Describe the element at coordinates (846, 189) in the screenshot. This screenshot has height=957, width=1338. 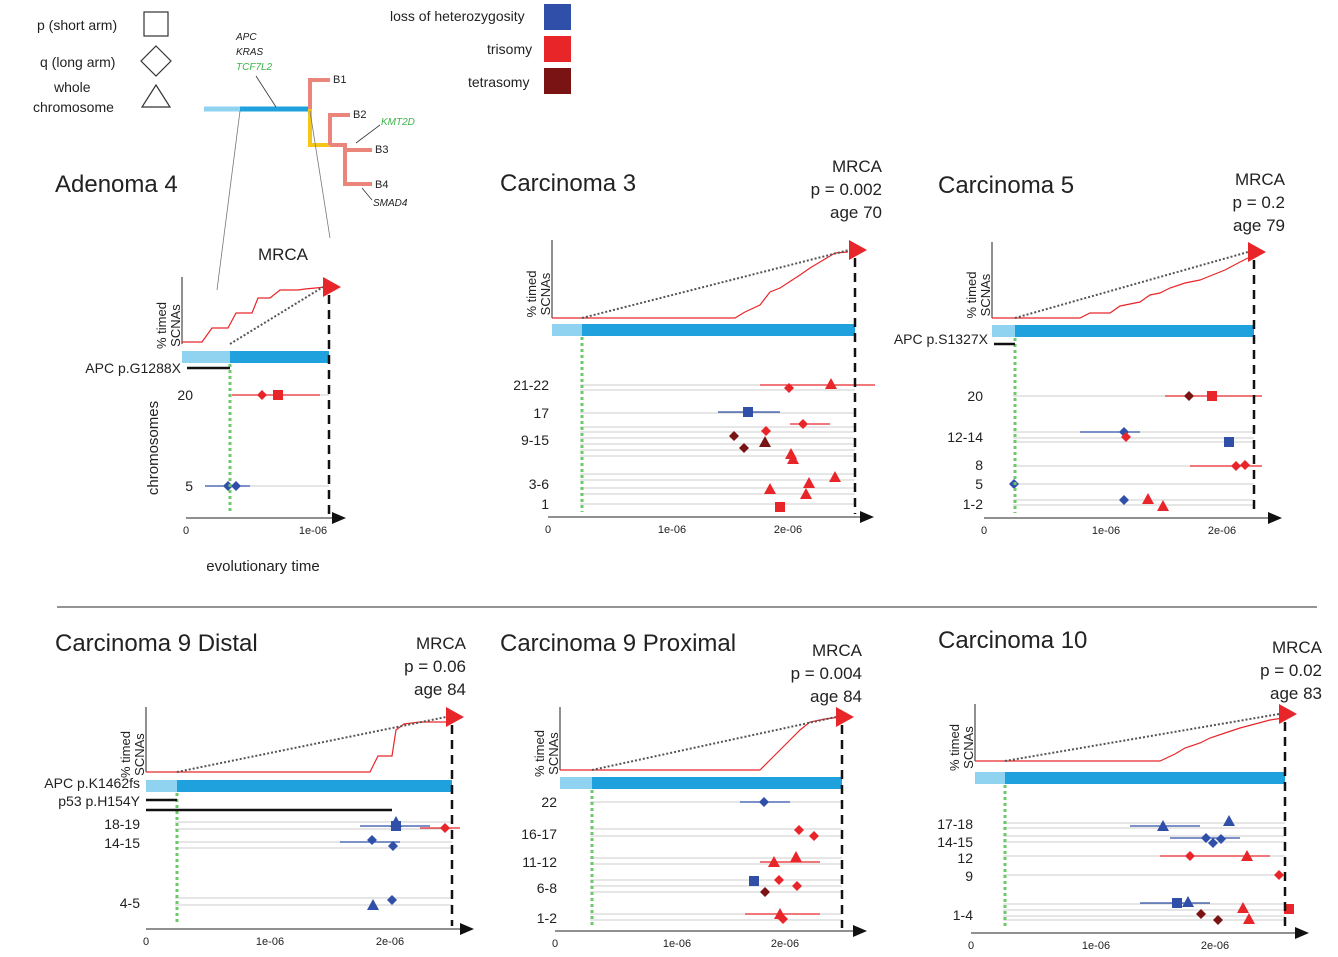
I see `mrca-line-1: p = 0.002` at that location.